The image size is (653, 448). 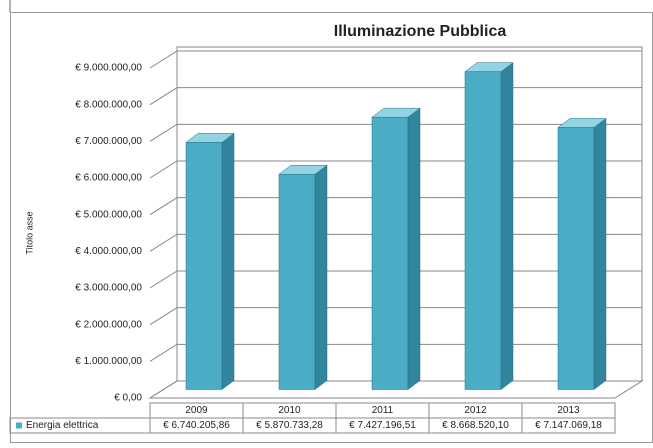 What do you see at coordinates (289, 410) in the screenshot?
I see `x-tick-label: 2010` at bounding box center [289, 410].